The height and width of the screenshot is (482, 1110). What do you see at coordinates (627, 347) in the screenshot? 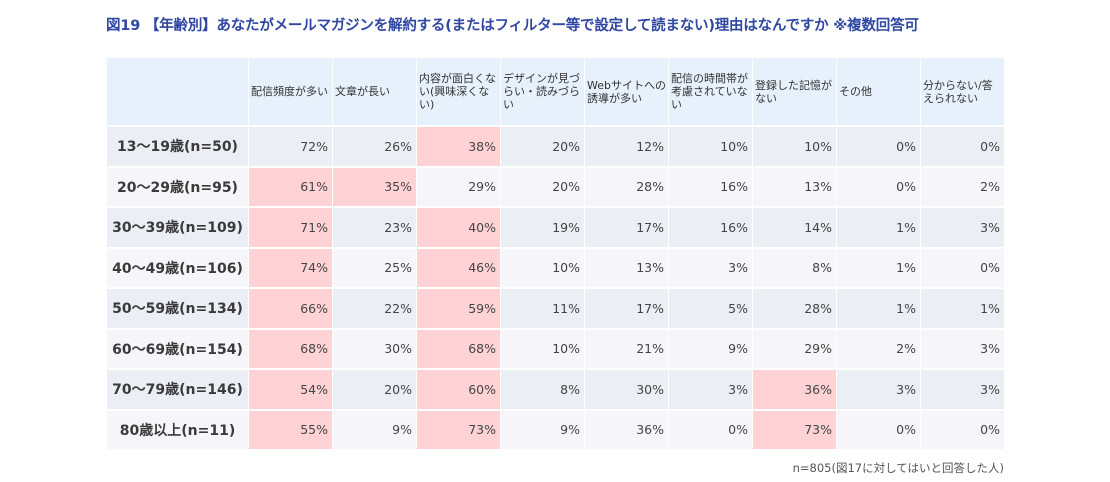
I see `table-cell: 21%` at bounding box center [627, 347].